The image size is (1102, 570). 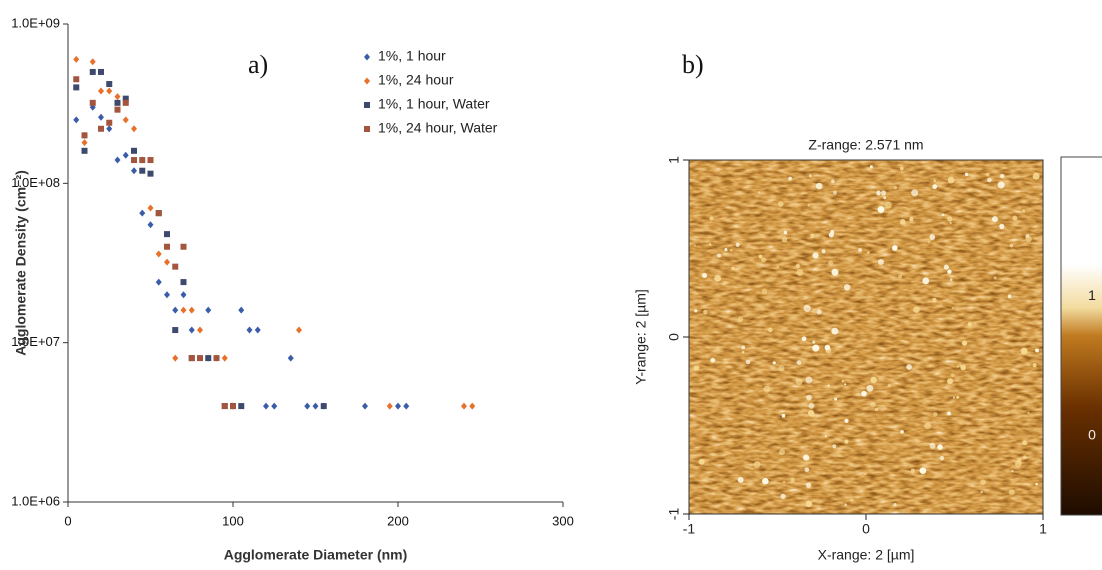 What do you see at coordinates (866, 555) in the screenshot?
I see `x-axis-label: X-range: 2 [µm]` at bounding box center [866, 555].